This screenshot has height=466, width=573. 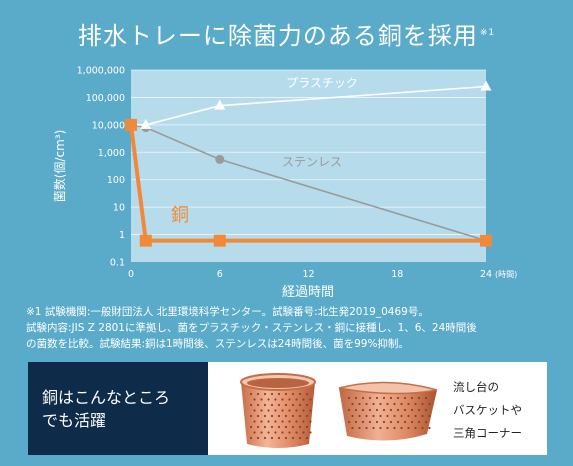 What do you see at coordinates (106, 397) in the screenshot?
I see `usage-heading-line: 銅はこんなところ` at bounding box center [106, 397].